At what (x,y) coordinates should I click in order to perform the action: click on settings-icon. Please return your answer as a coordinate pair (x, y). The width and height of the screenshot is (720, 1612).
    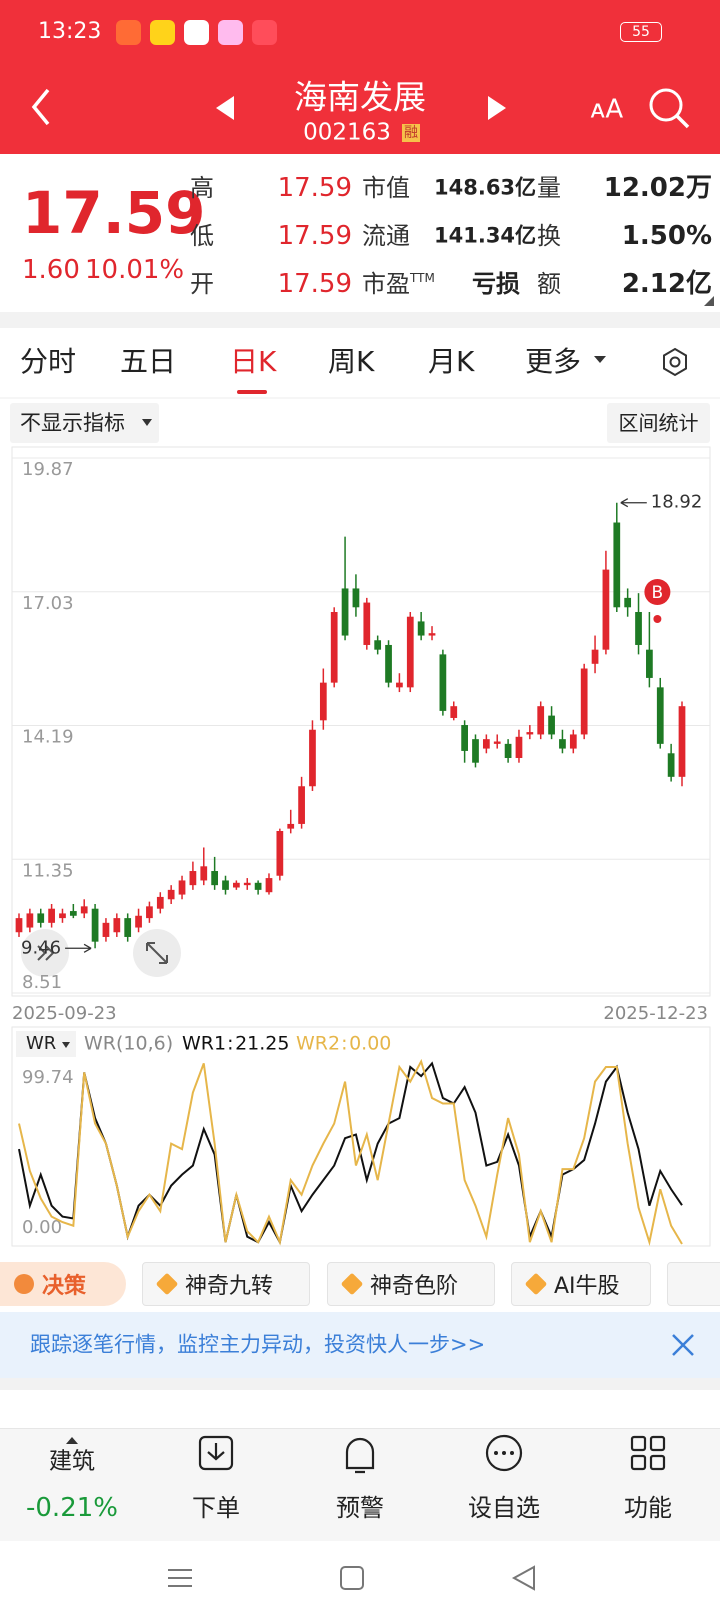
    Looking at the image, I should click on (675, 362).